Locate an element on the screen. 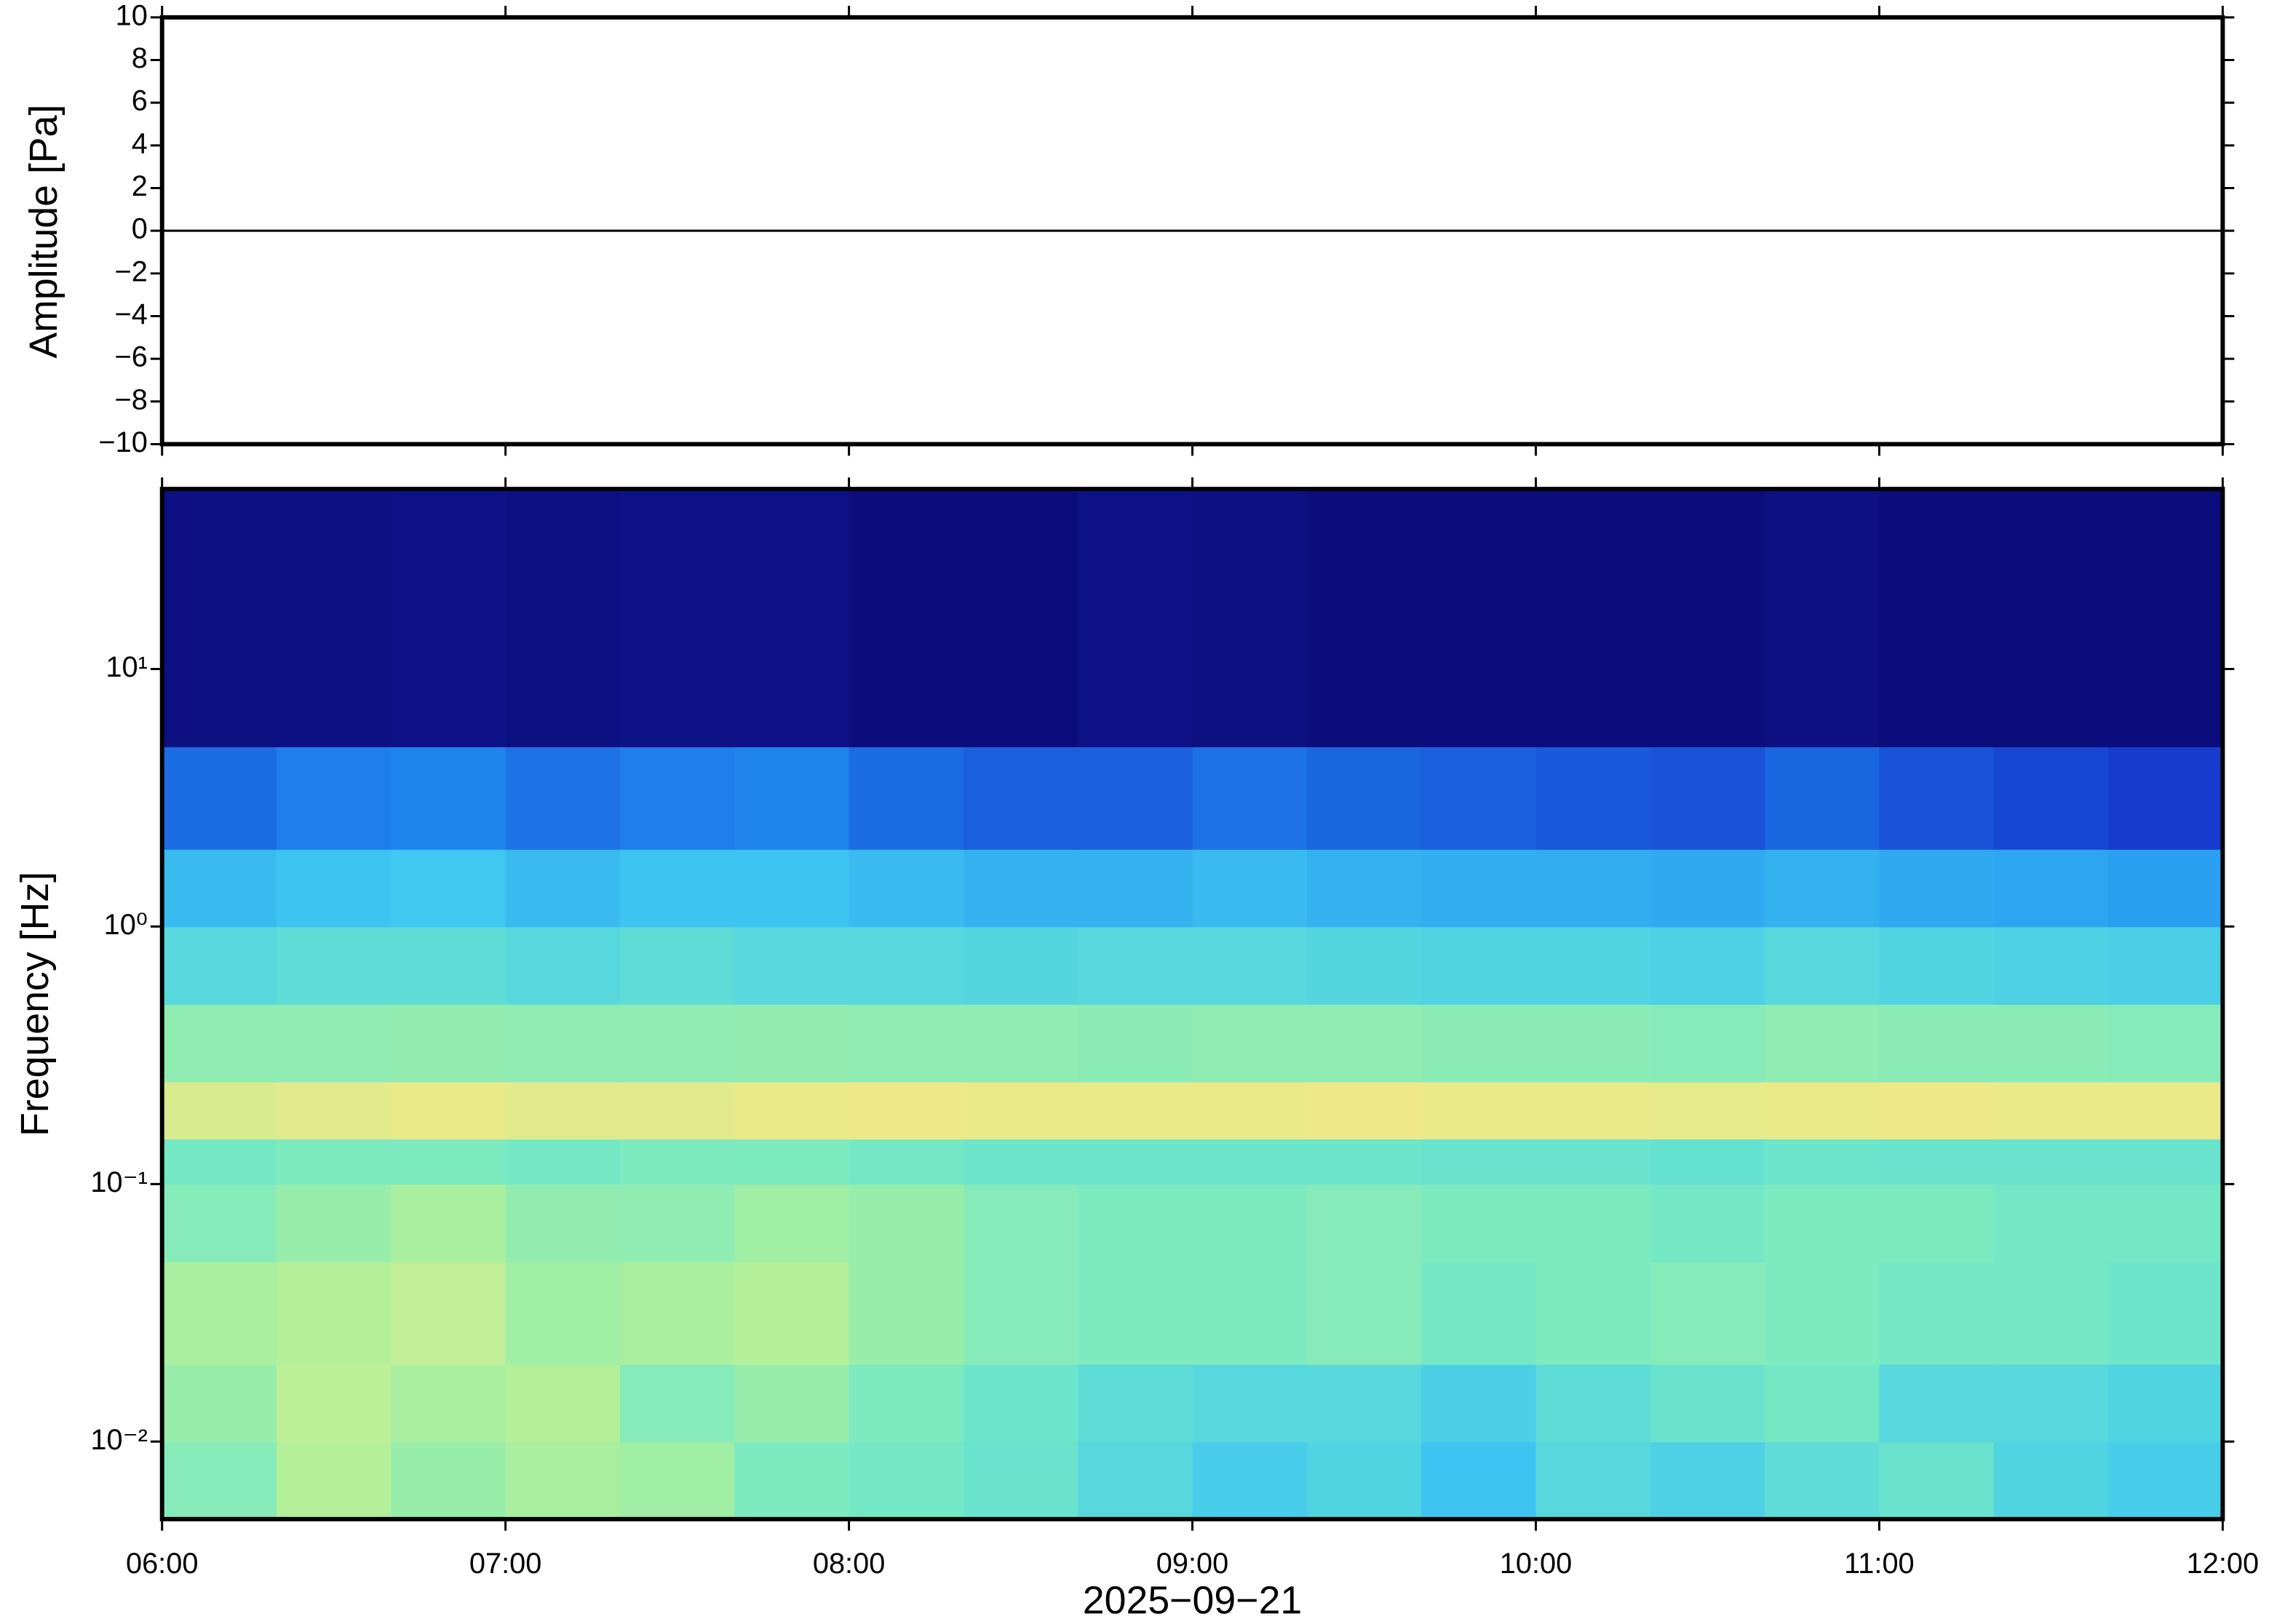 The image size is (2269, 1624). y-tick-label: 10 is located at coordinates (132, 15).